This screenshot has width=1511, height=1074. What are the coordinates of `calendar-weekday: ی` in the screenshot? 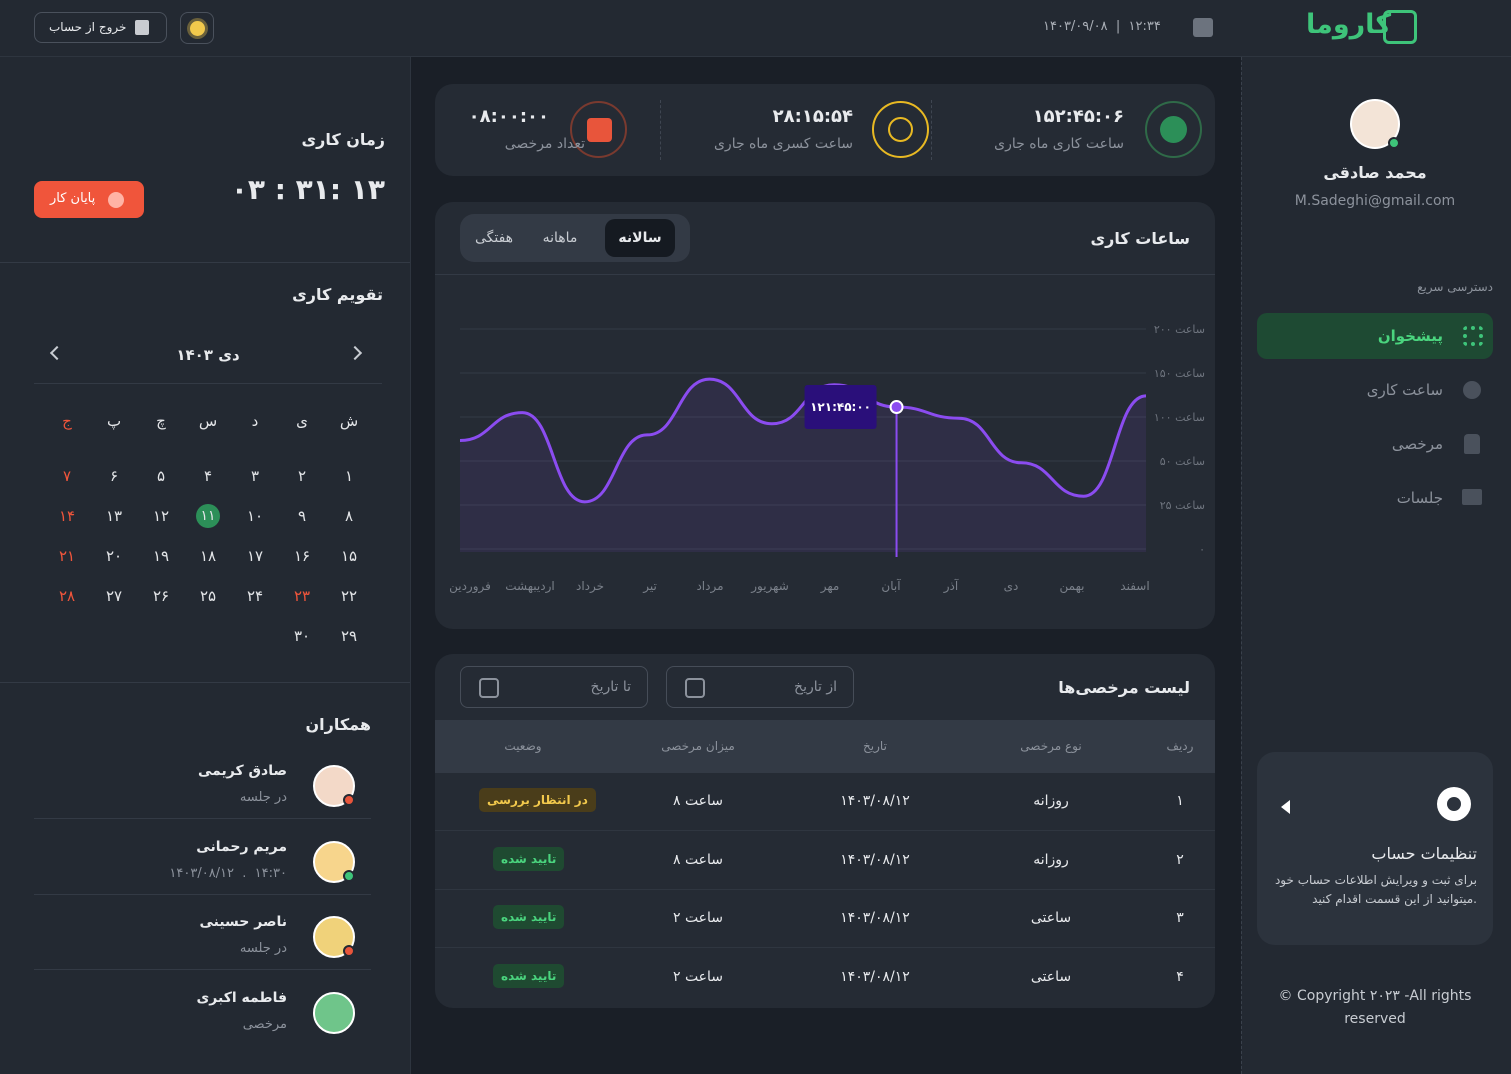 It's located at (302, 421).